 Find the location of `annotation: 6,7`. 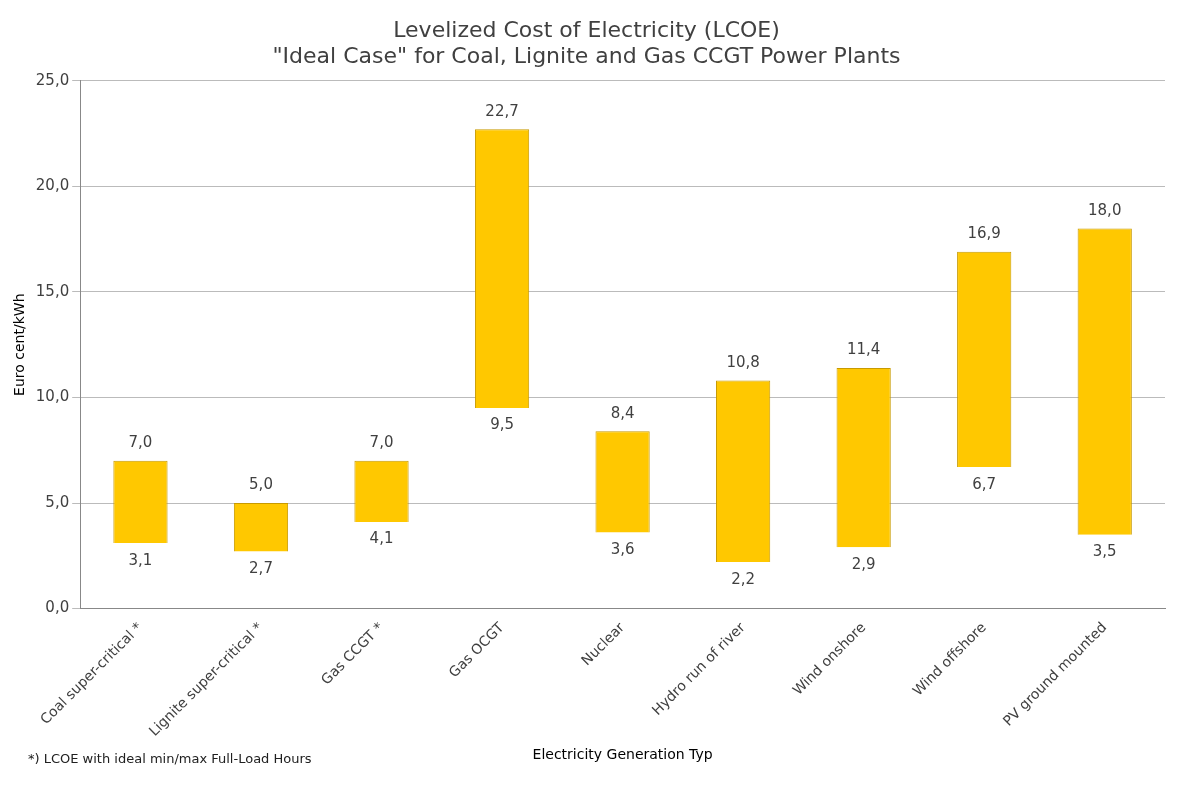

annotation: 6,7 is located at coordinates (984, 483).